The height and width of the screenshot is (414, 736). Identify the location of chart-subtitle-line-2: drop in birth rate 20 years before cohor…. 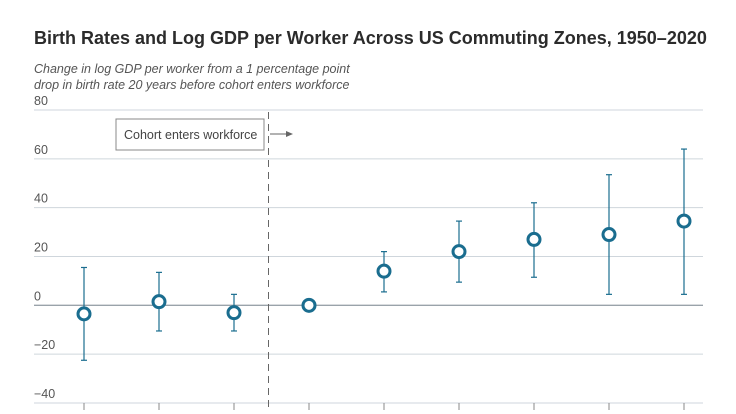
(191, 85).